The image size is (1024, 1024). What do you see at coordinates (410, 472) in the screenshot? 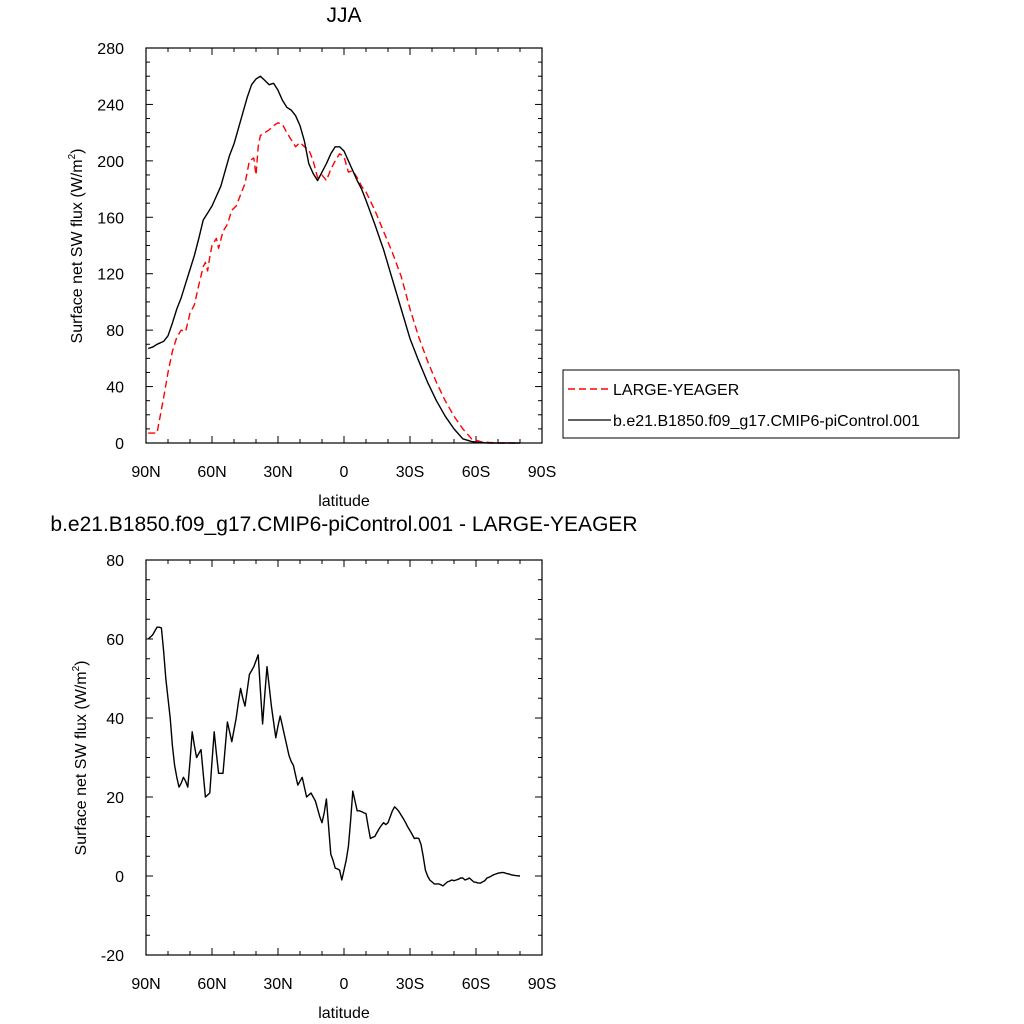
I see `top-x-tick-label: 30S` at bounding box center [410, 472].